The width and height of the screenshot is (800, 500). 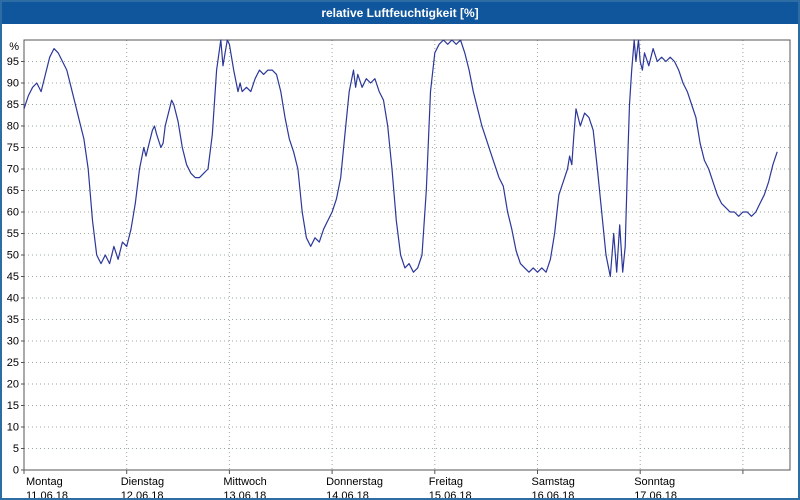 I want to click on title-bar: relative Luftfeuchtigkeit [%], so click(x=400, y=13).